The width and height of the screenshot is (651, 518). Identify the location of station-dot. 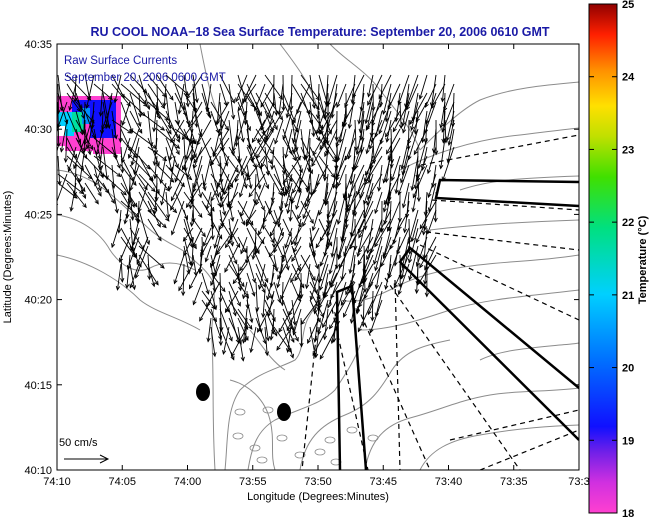
(284, 412).